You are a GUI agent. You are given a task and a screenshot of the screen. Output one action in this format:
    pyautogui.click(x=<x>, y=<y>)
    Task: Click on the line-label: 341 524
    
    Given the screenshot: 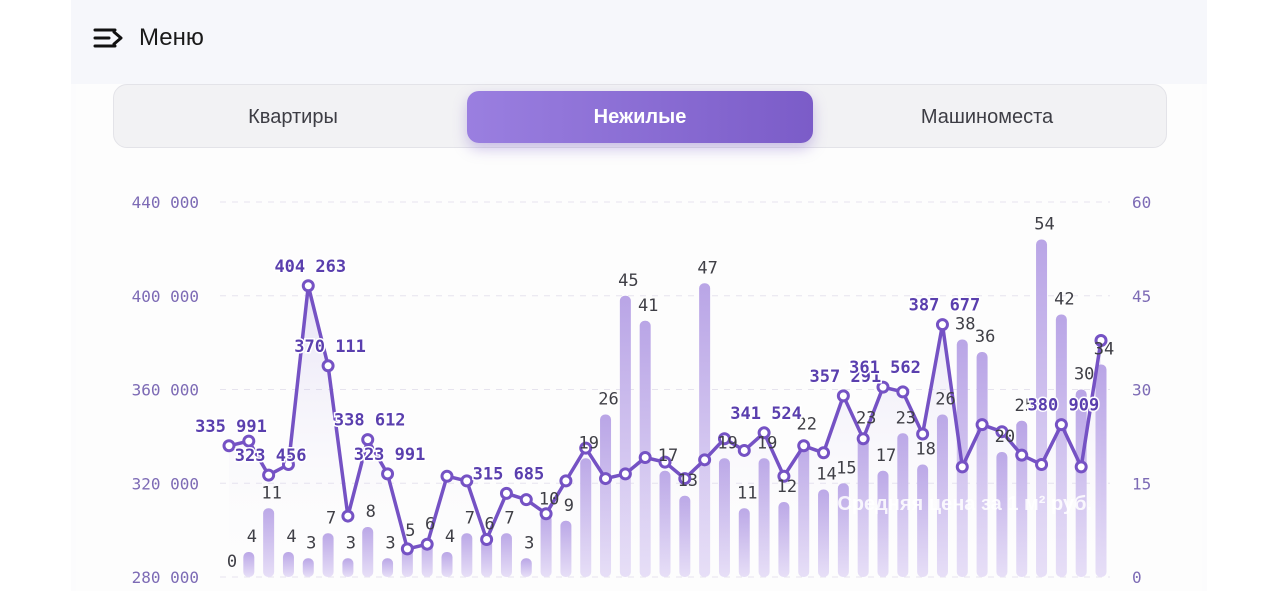 What is the action you would take?
    pyautogui.click(x=766, y=414)
    